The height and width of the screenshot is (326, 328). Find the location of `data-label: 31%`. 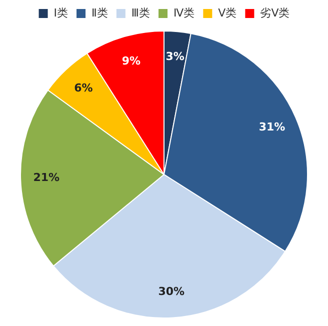

data-label: 31% is located at coordinates (272, 127).